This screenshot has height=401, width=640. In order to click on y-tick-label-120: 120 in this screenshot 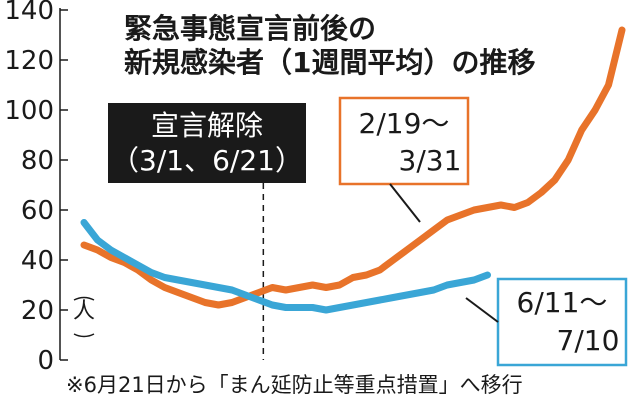, I will do `click(29, 61)`.